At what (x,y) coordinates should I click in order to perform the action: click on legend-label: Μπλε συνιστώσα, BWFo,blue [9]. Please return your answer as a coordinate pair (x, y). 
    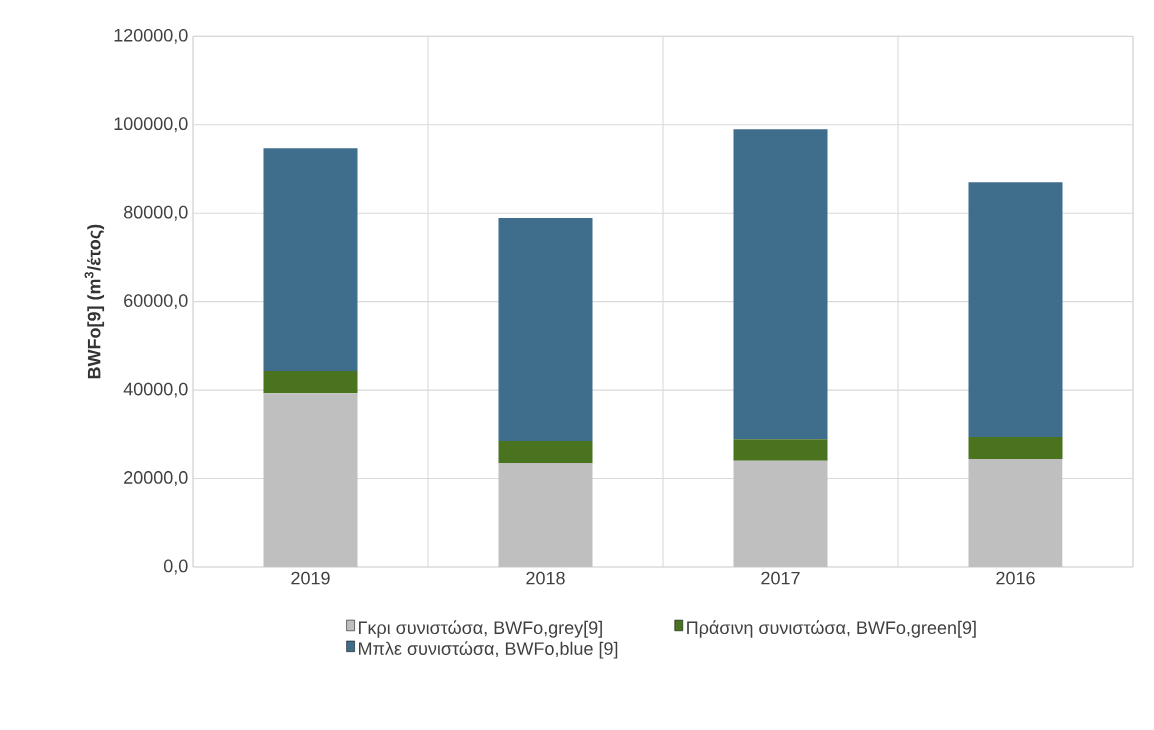
    Looking at the image, I should click on (488, 650).